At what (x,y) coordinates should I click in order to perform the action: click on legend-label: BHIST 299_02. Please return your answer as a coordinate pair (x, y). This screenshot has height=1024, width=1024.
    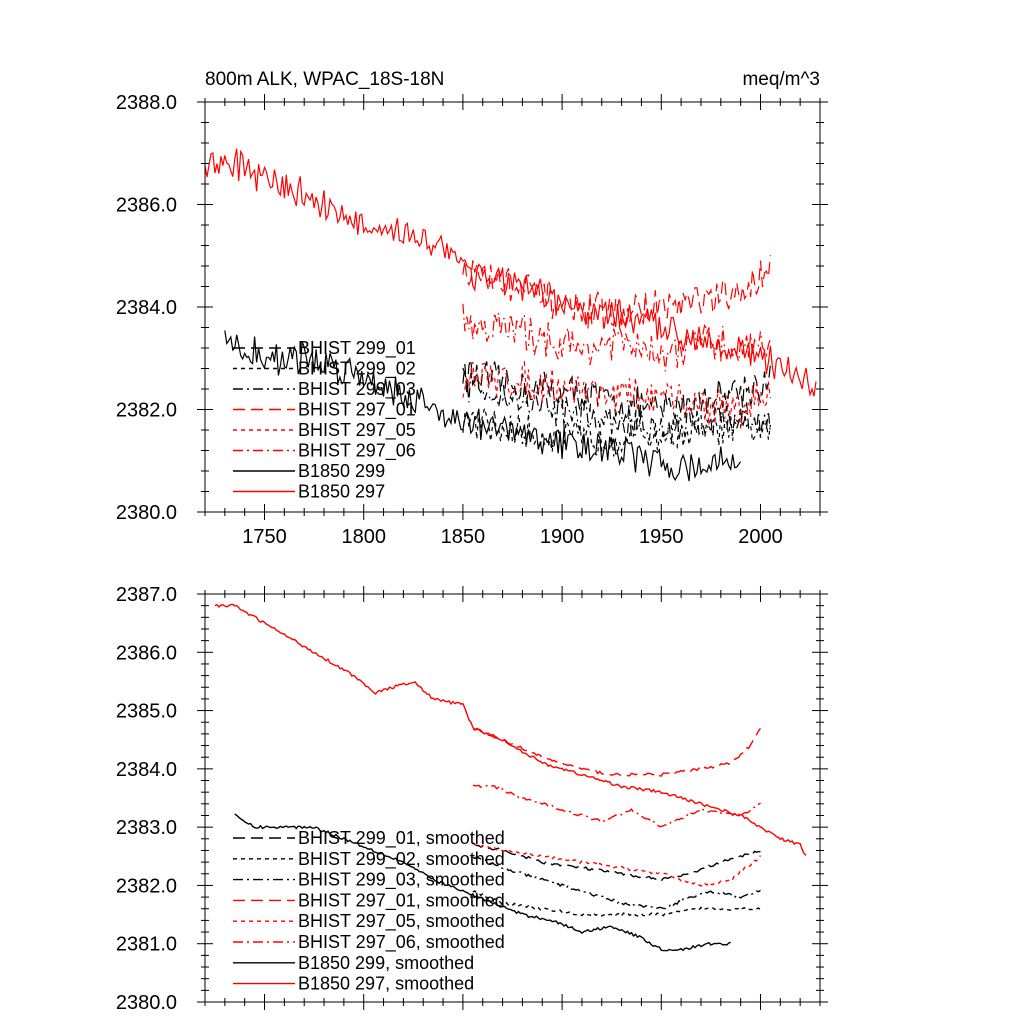
    Looking at the image, I should click on (357, 369).